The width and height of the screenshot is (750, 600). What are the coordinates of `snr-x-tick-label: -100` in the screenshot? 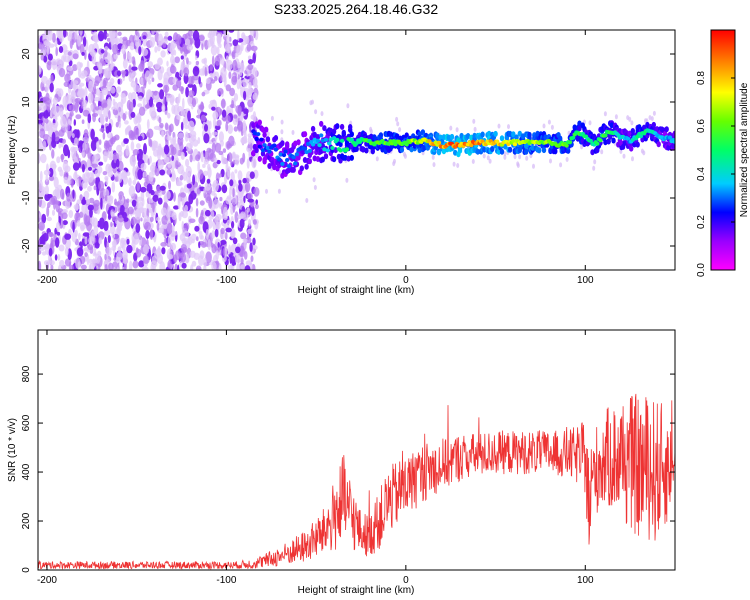 It's located at (226, 580).